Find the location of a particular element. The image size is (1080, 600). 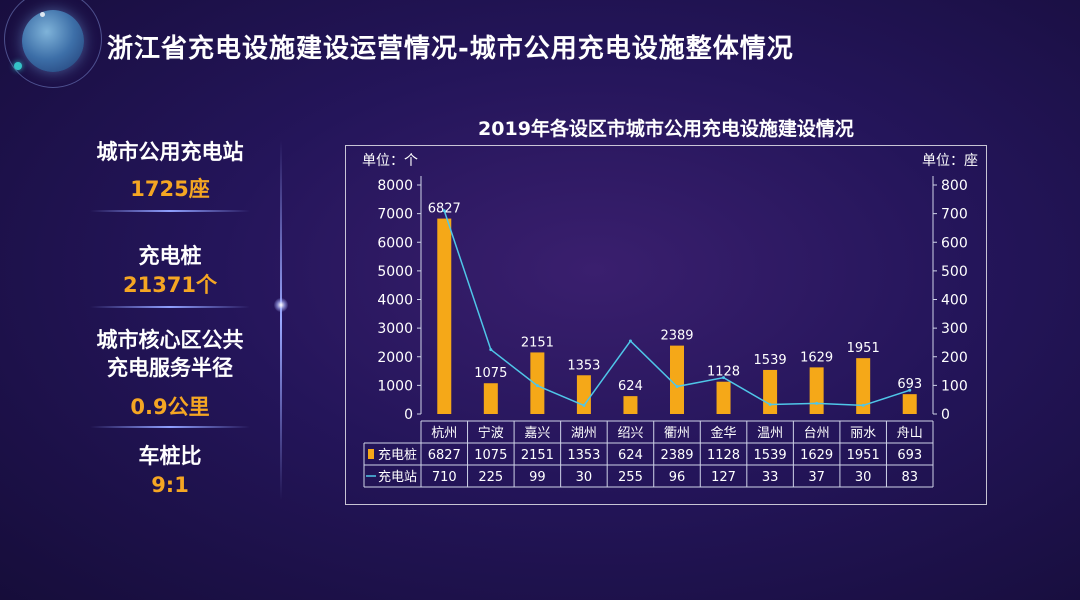

y-tick-label-right: 0 is located at coordinates (945, 415).